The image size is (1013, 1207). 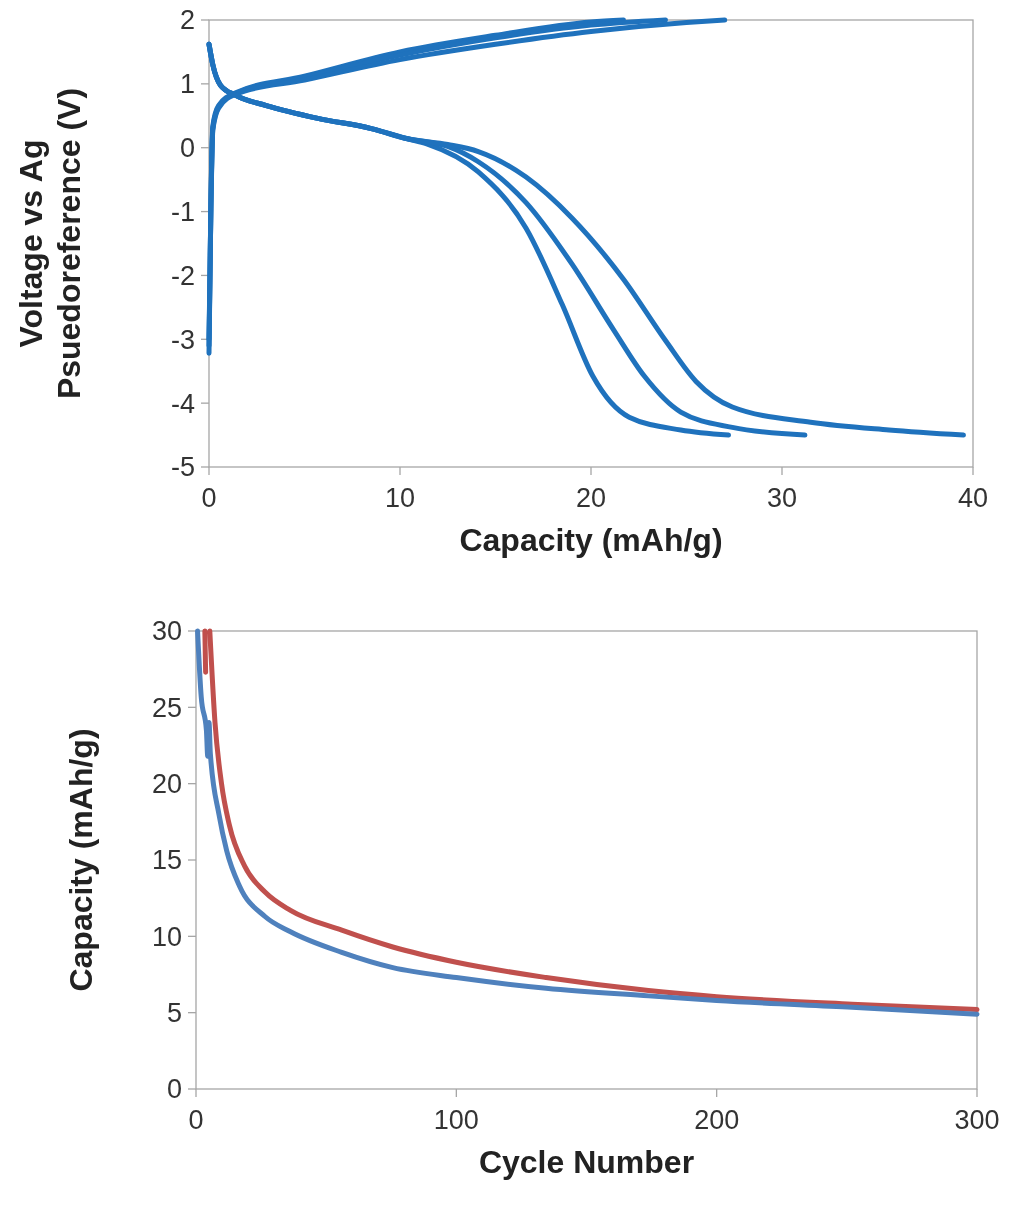 I want to click on x-tick-label: 0, so click(x=209, y=498).